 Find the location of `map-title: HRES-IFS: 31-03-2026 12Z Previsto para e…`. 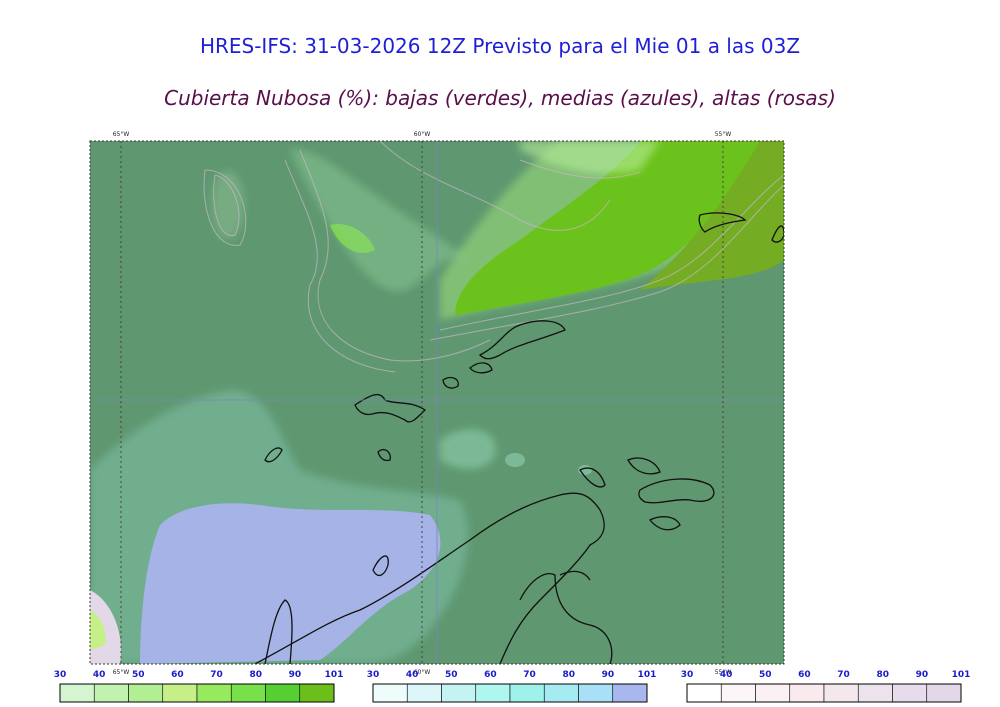

map-title: HRES-IFS: 31-03-2026 12Z Previsto para e… is located at coordinates (500, 46).